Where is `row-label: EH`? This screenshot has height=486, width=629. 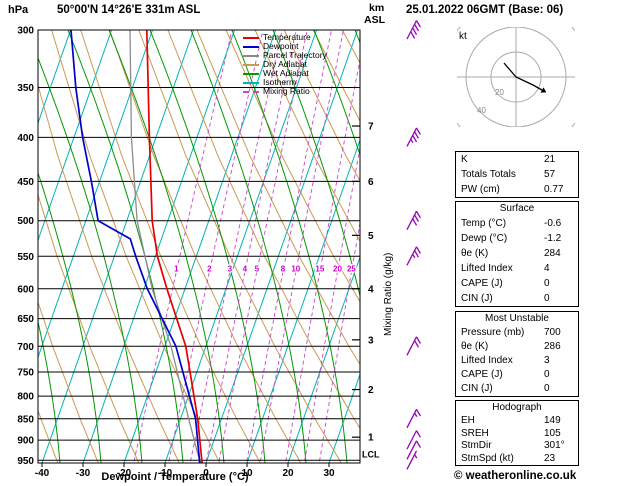
row-label: EH is located at coordinates (468, 420).